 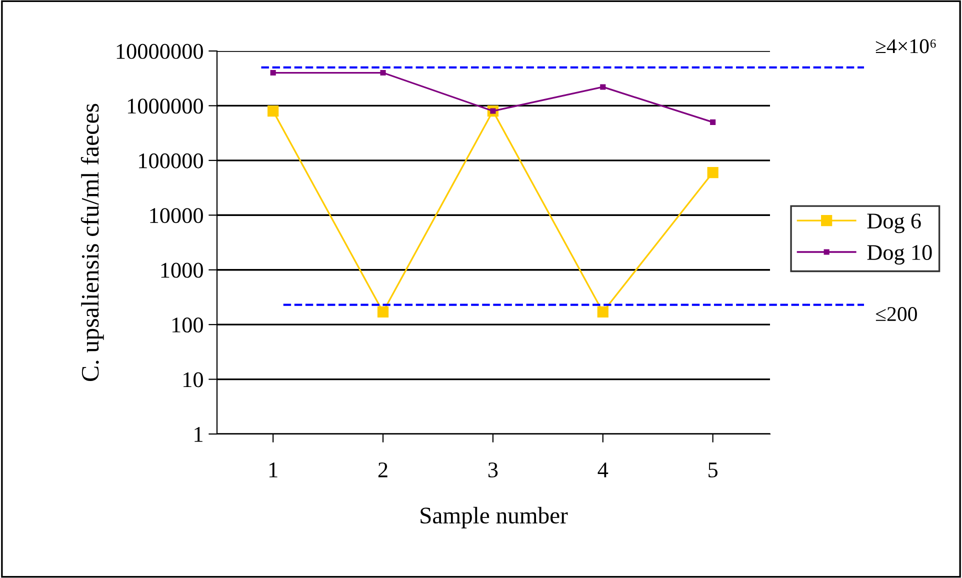 What do you see at coordinates (171, 160) in the screenshot?
I see `y-tick-label: 100000` at bounding box center [171, 160].